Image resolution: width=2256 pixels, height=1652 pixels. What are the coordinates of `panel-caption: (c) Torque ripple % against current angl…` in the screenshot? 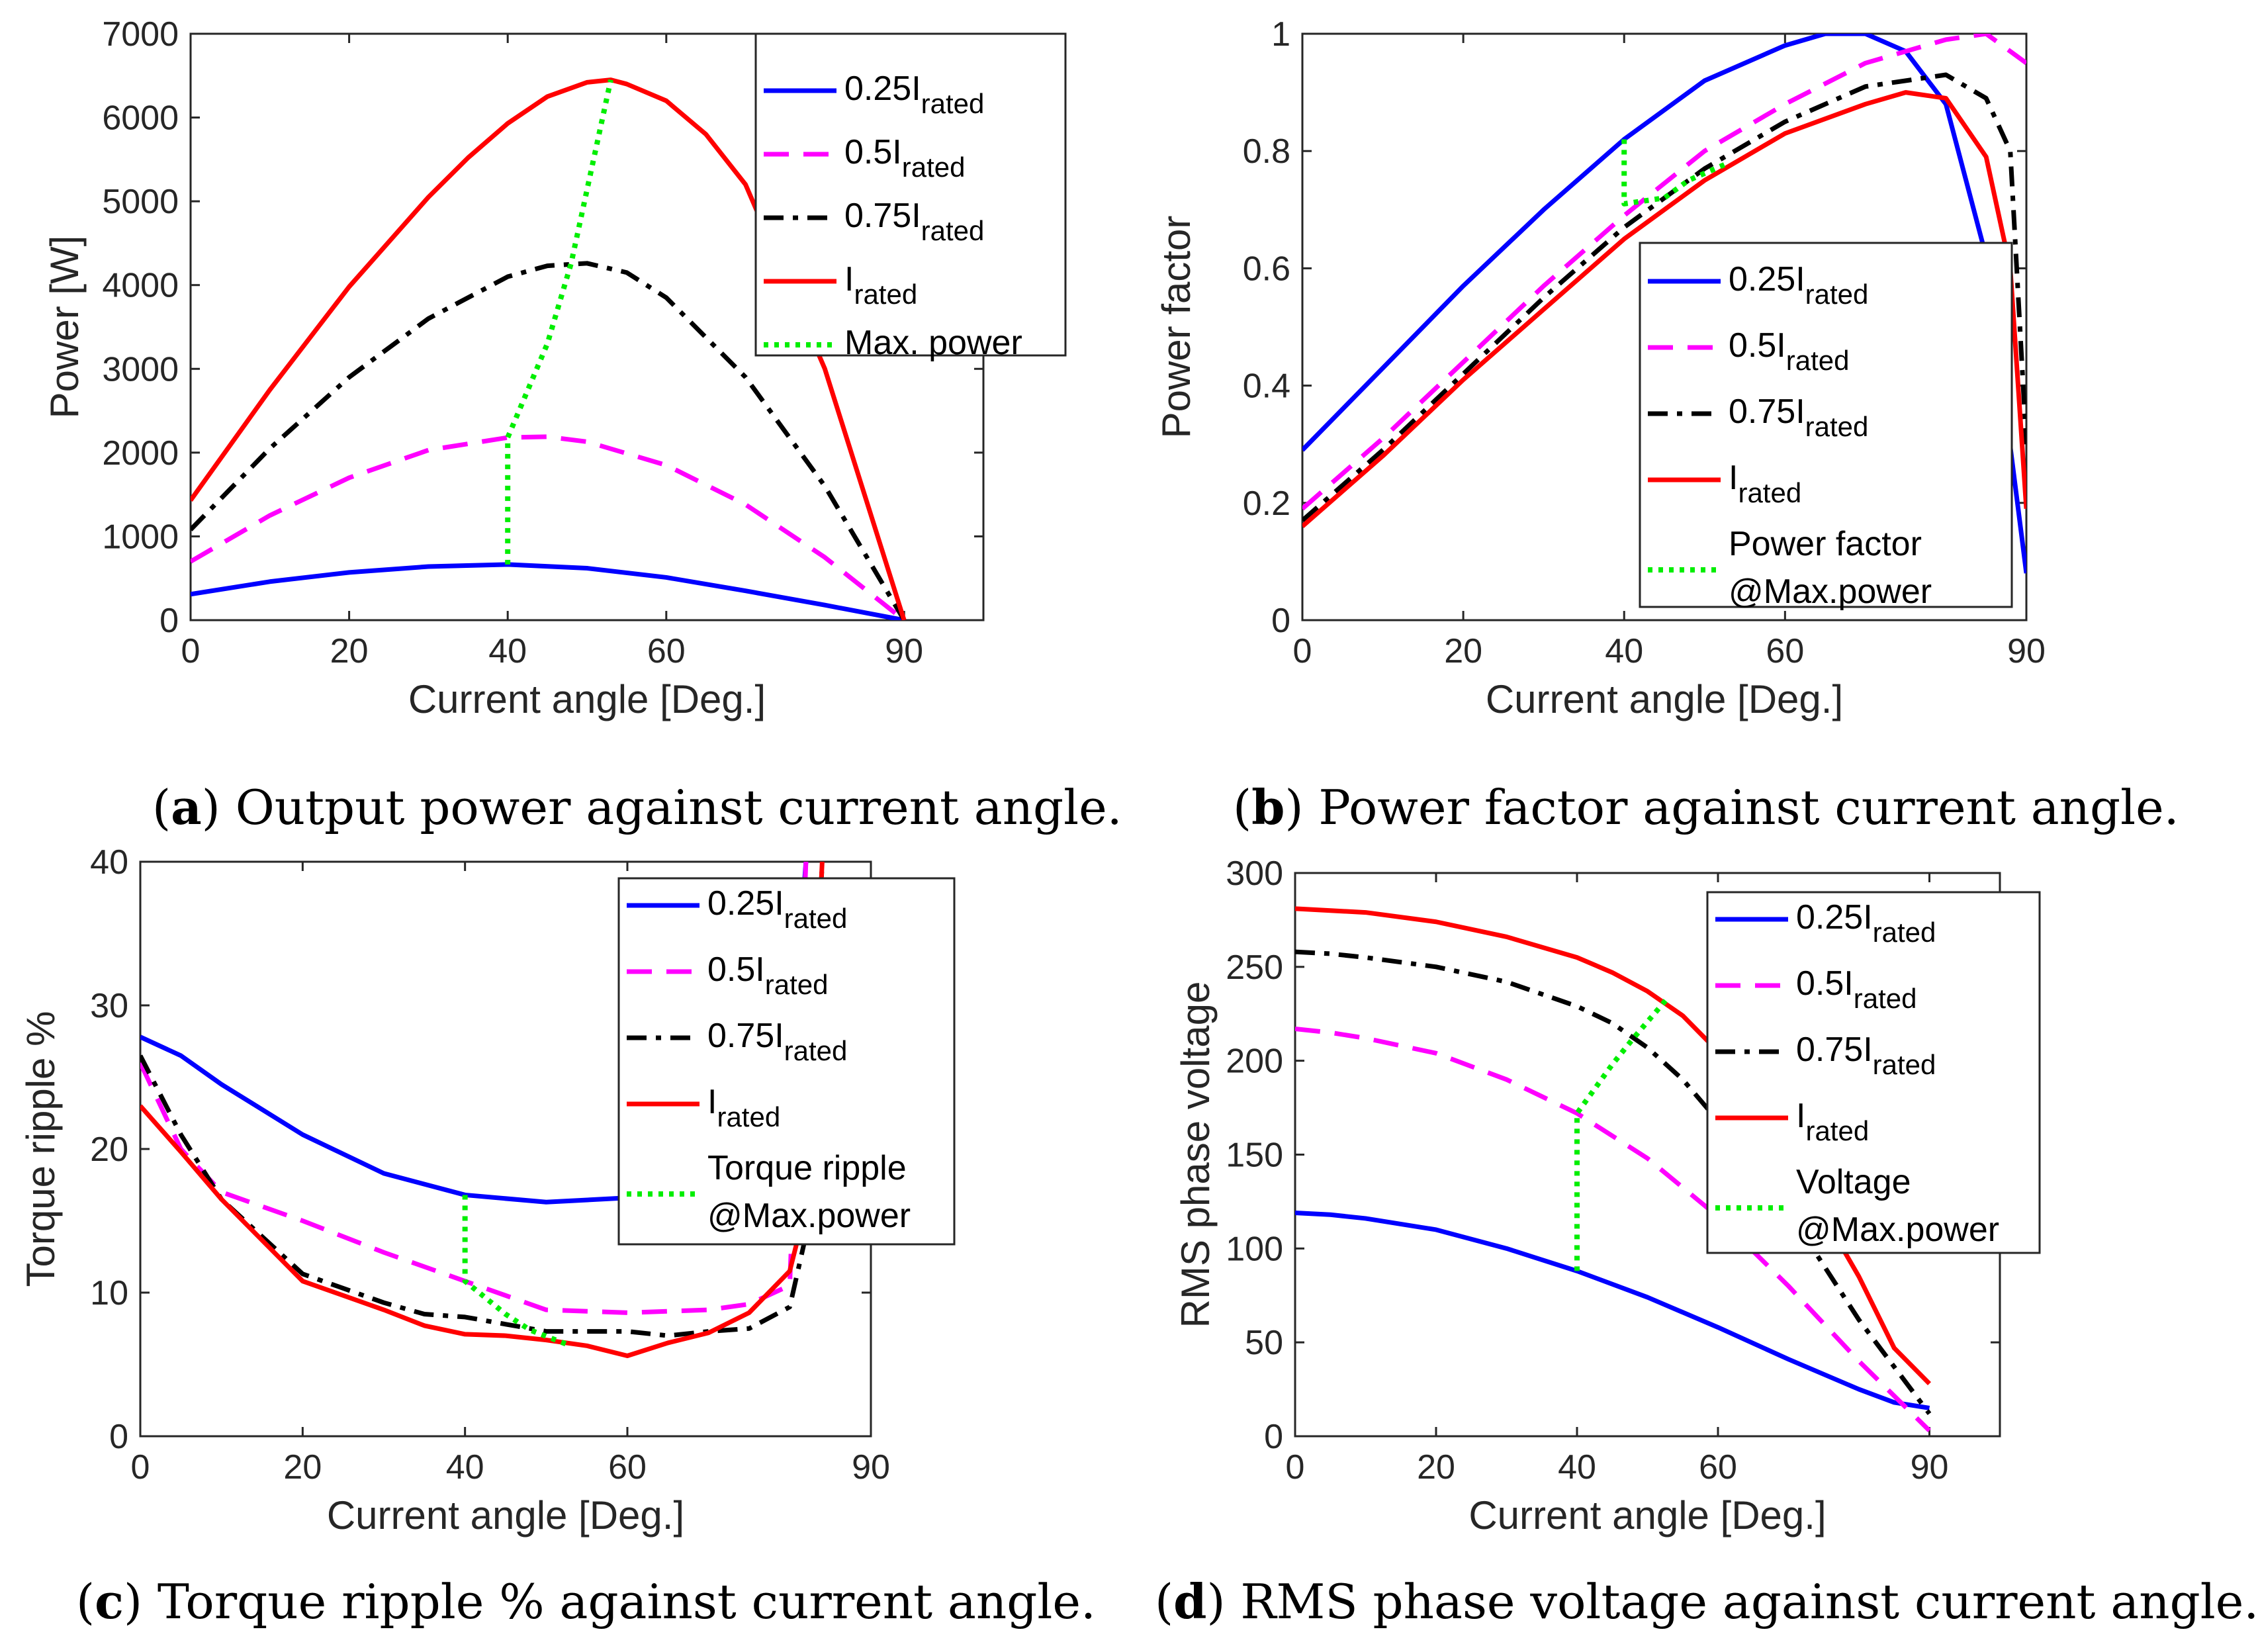 It's located at (586, 1601).